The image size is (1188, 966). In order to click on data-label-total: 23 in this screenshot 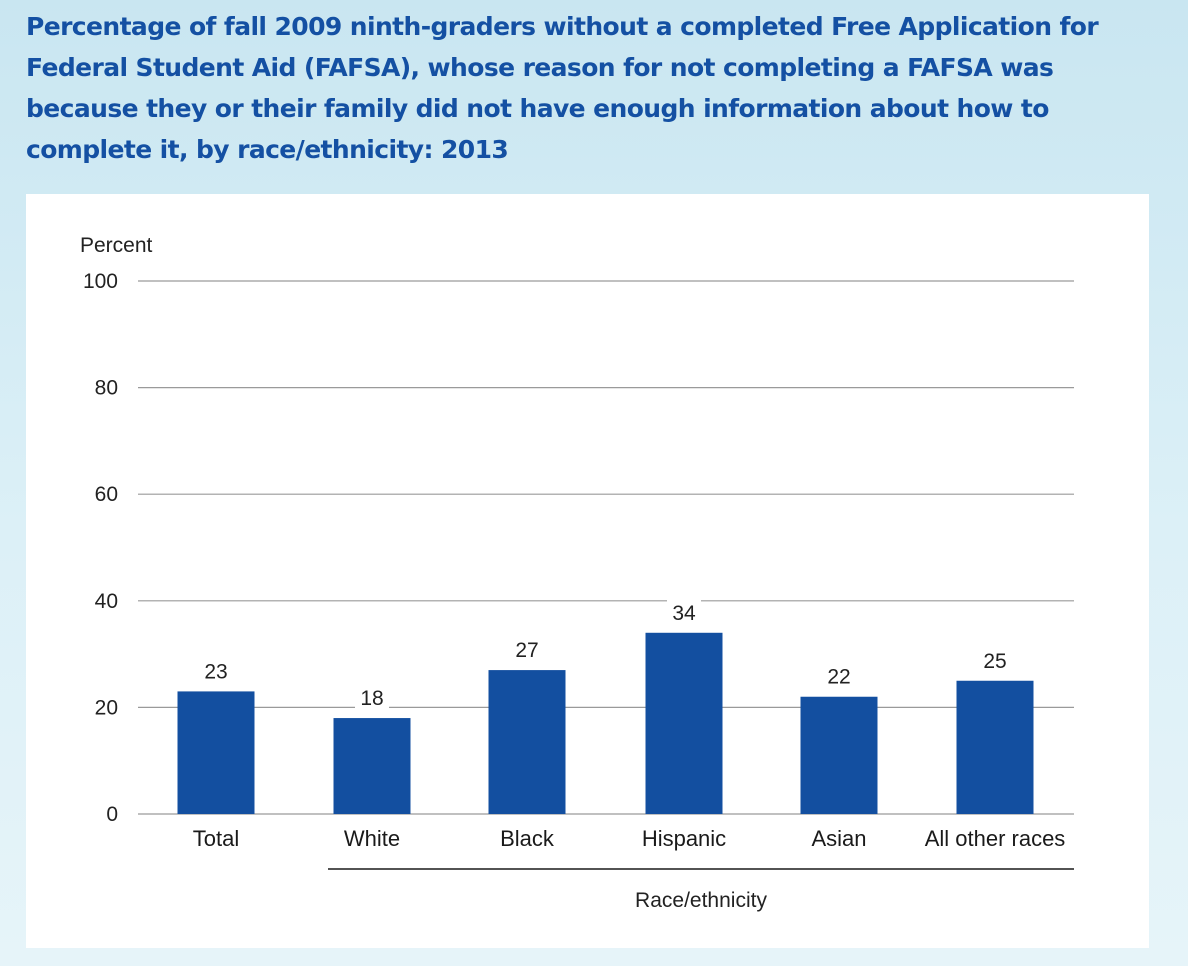, I will do `click(215, 671)`.